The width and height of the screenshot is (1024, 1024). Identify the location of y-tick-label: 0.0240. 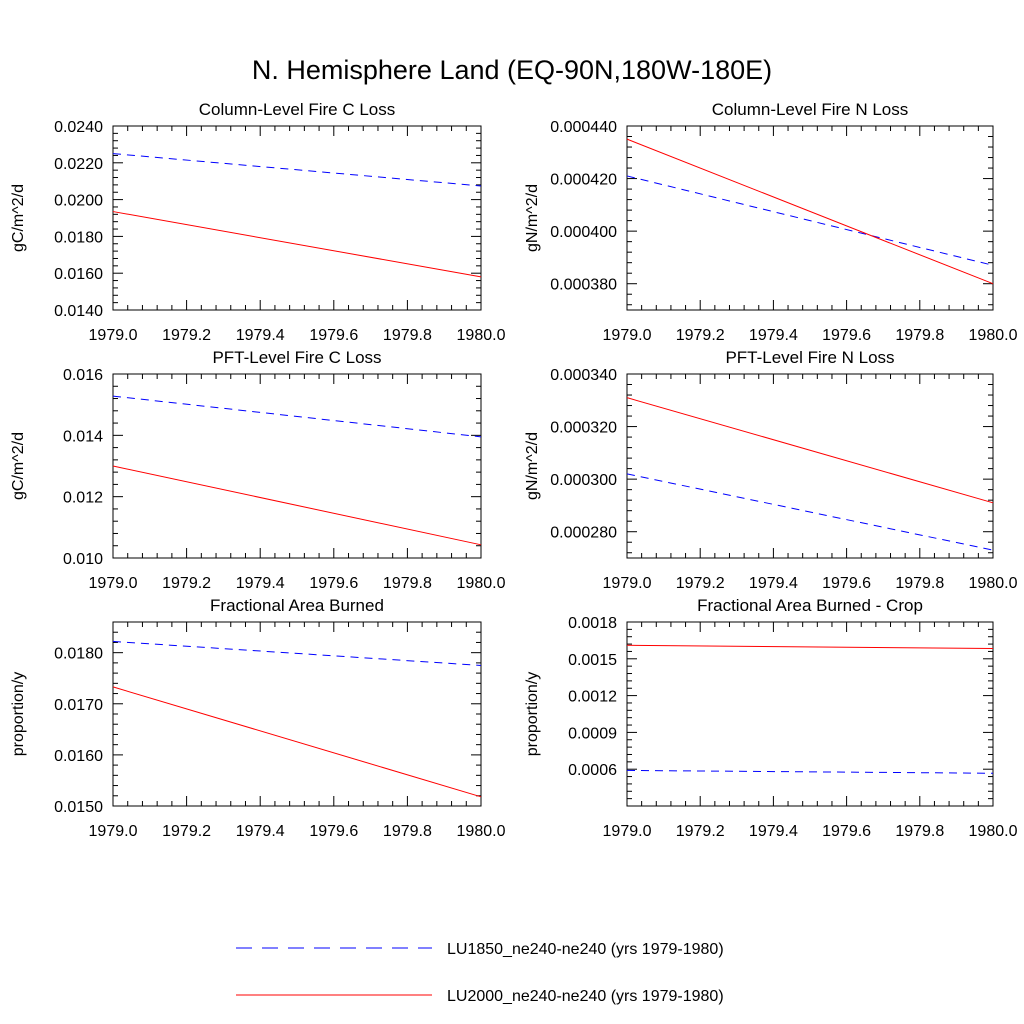
(78, 127).